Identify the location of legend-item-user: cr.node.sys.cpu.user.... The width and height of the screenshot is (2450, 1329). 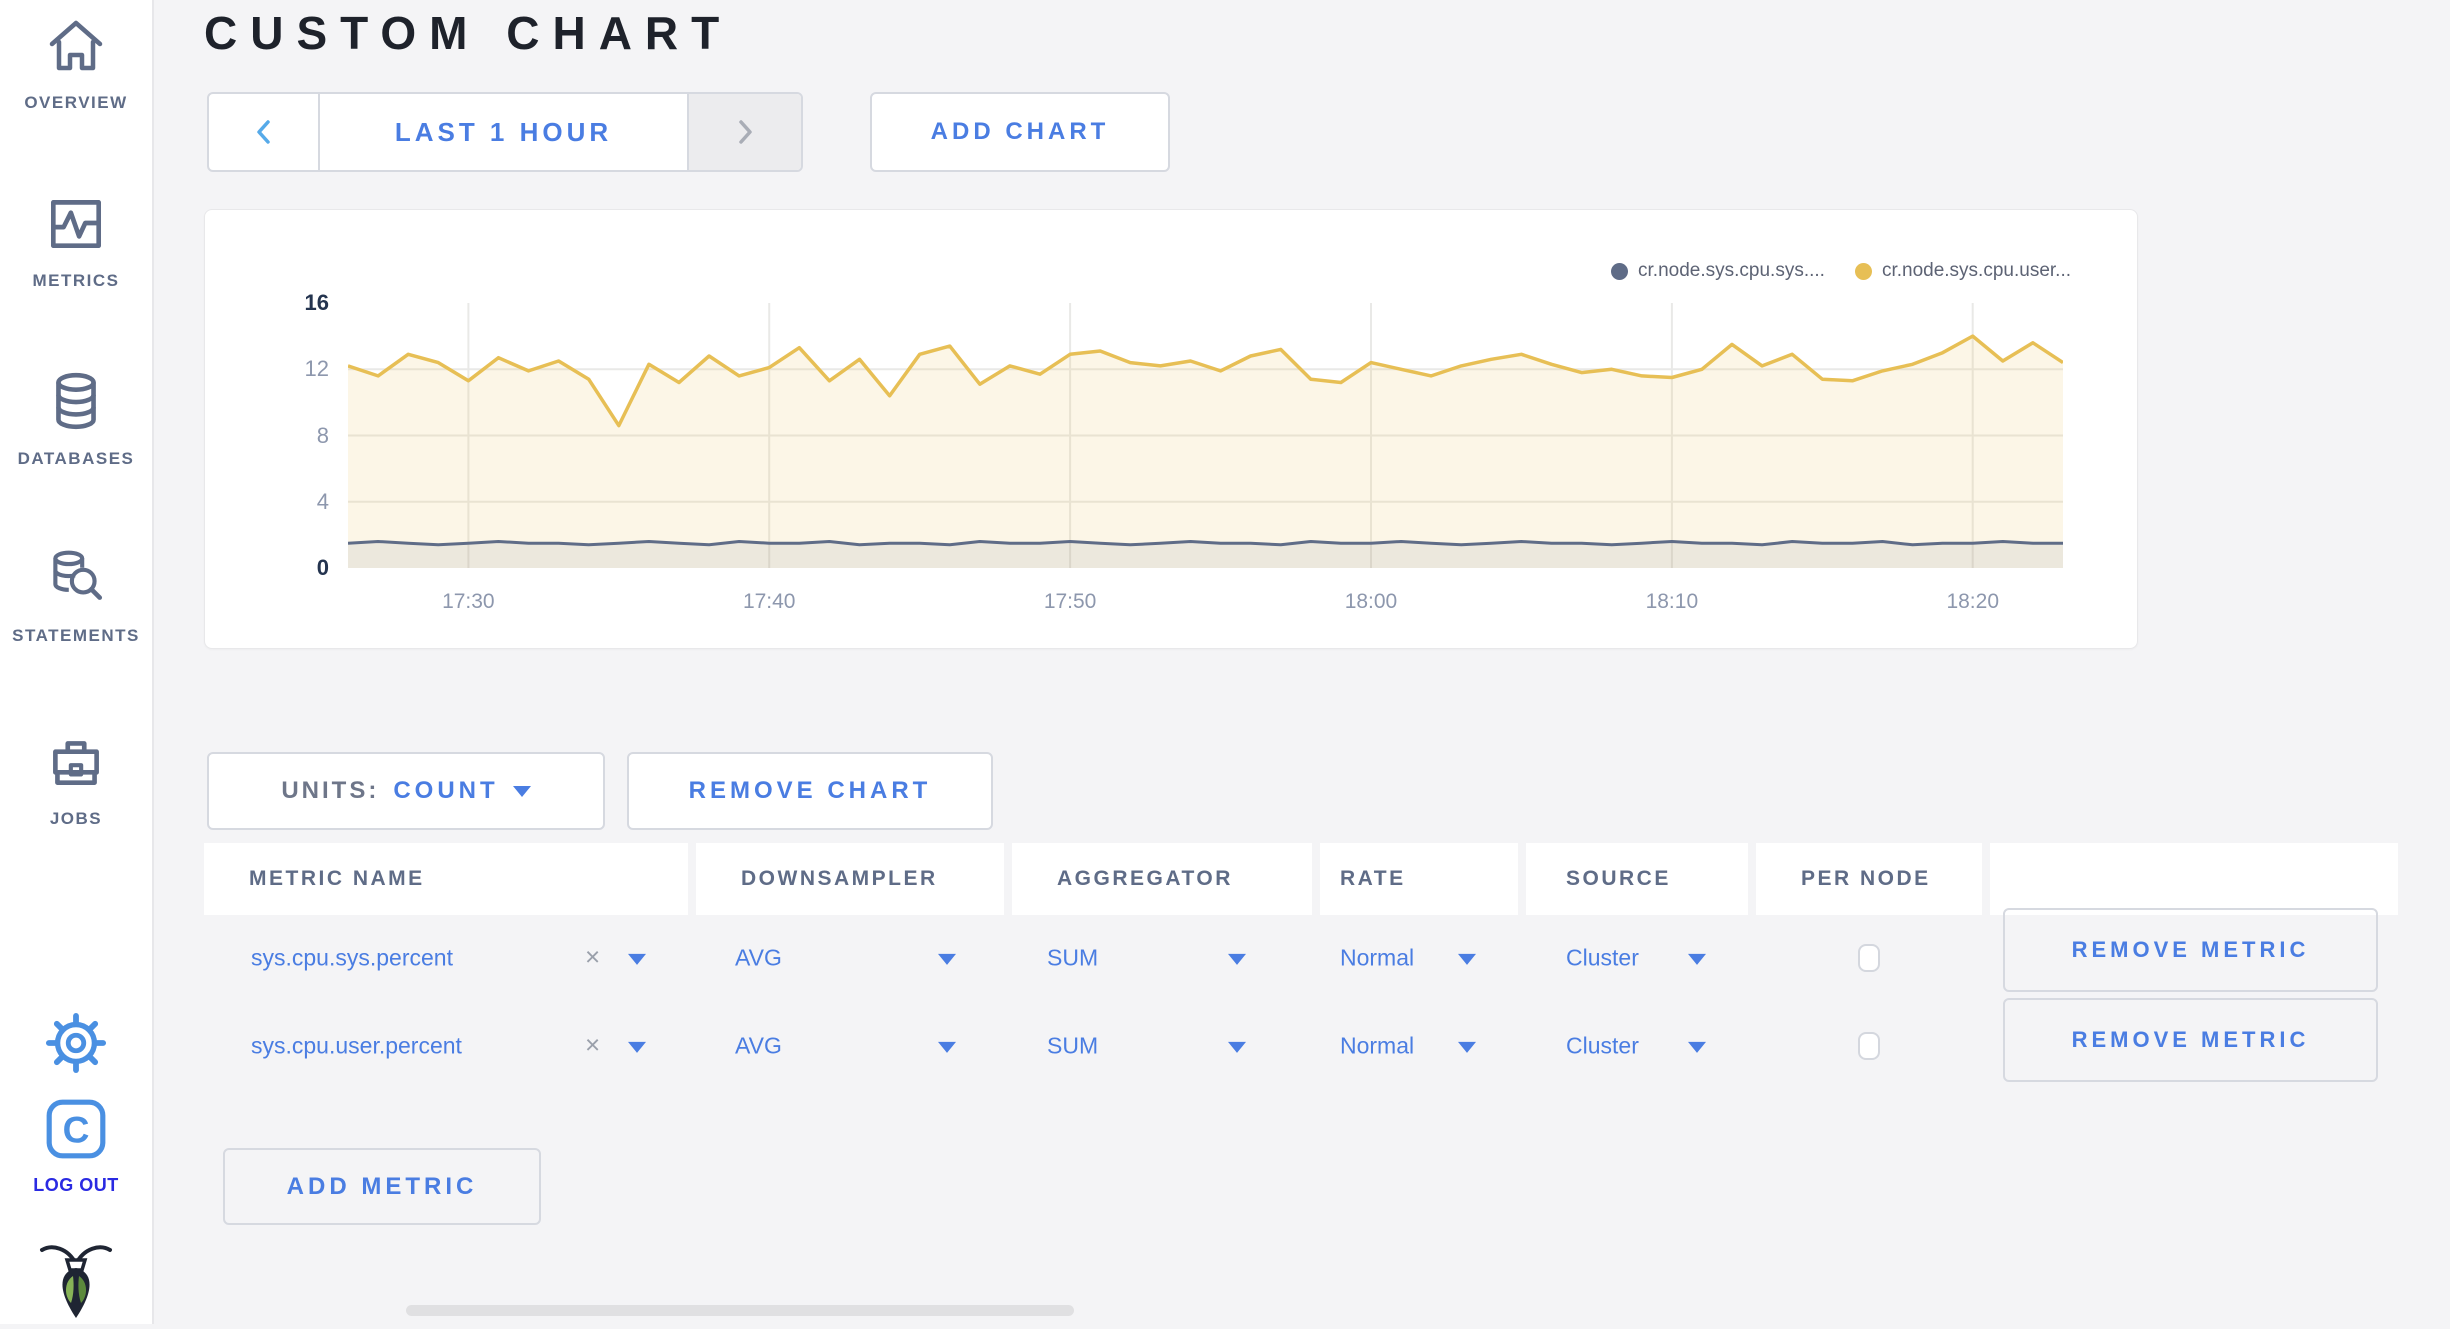
(1962, 271).